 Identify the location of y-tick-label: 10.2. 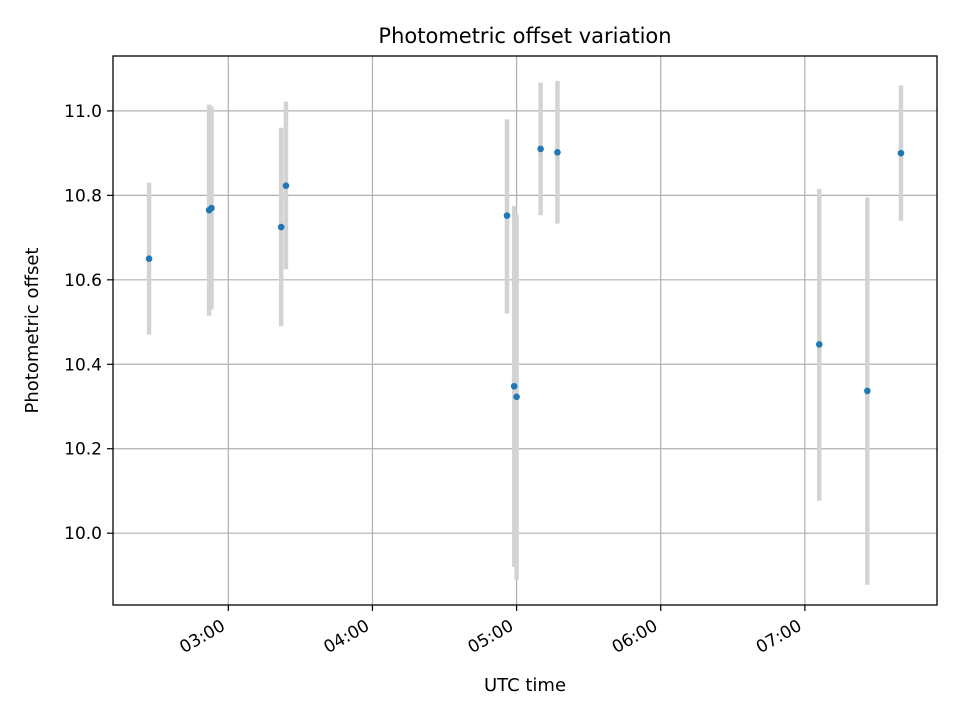
(83, 450).